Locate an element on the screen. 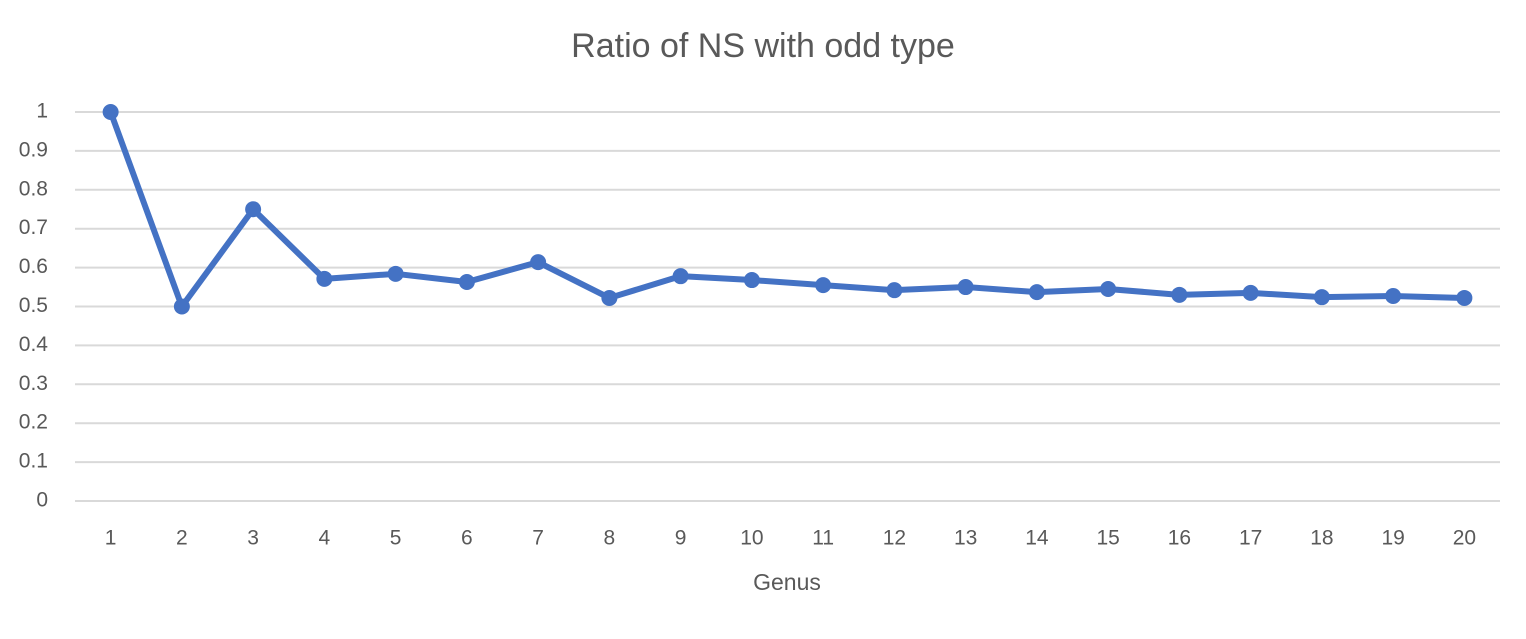 This screenshot has height=639, width=1526. y-tick-label: 0.8 is located at coordinates (33, 188).